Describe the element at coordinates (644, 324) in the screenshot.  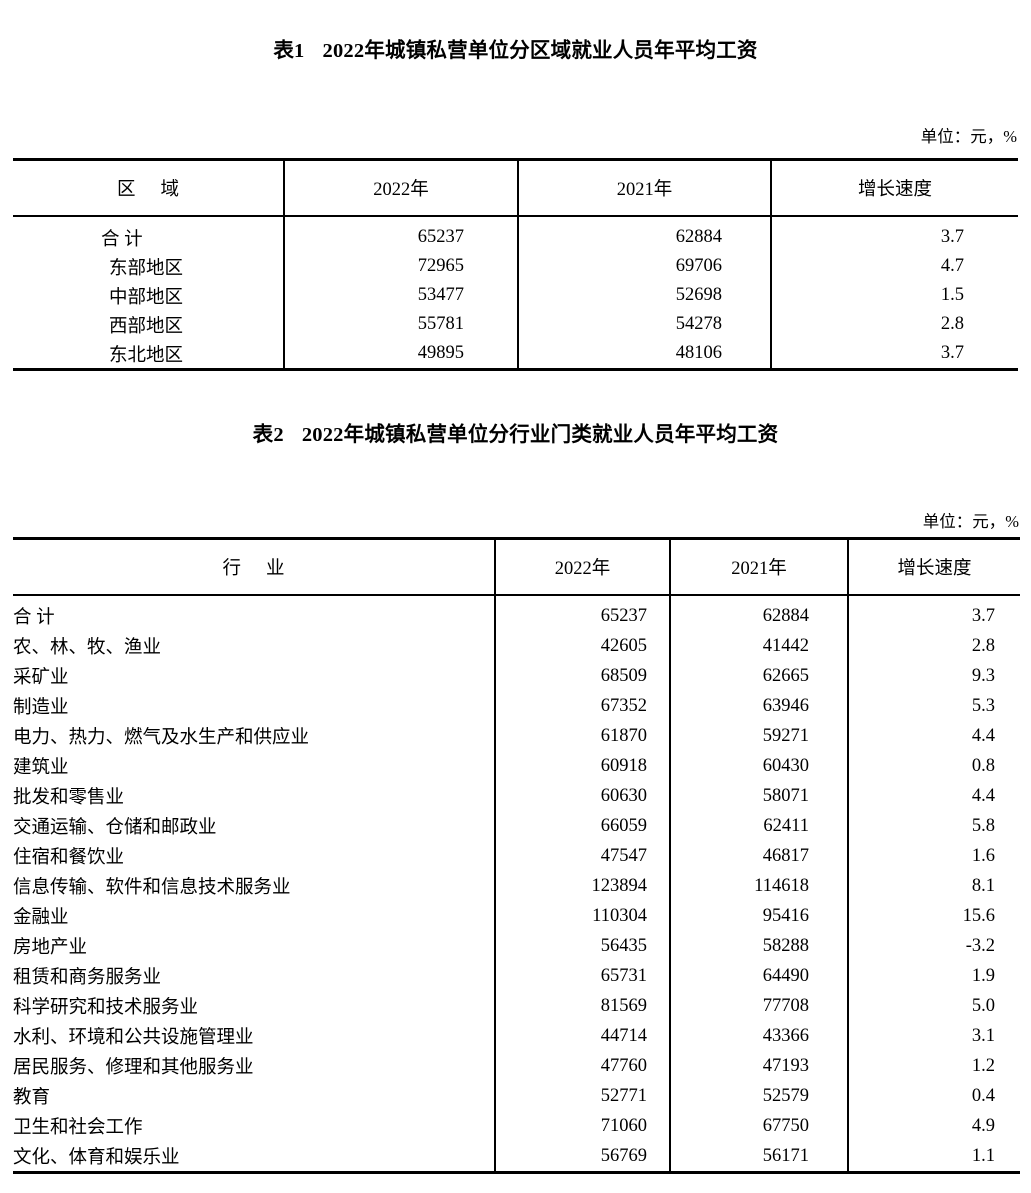
I see `table1-row-2021: 54278` at that location.